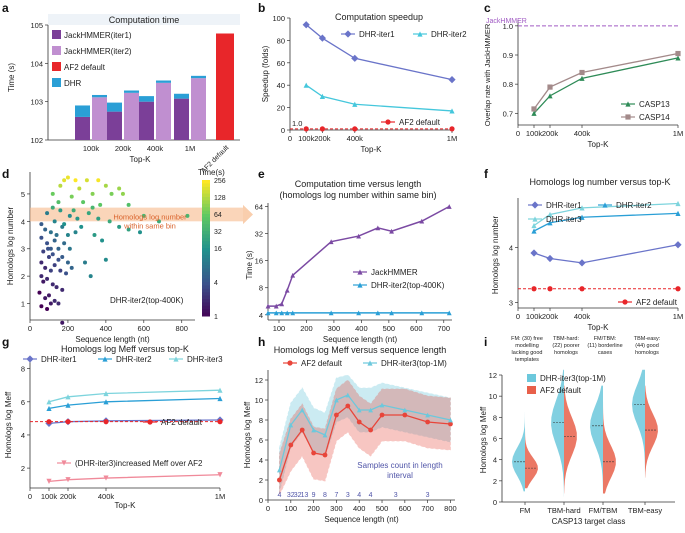  What do you see at coordinates (114, 125) in the screenshot?
I see `bar-jackhmmer-iter1` at bounding box center [114, 125].